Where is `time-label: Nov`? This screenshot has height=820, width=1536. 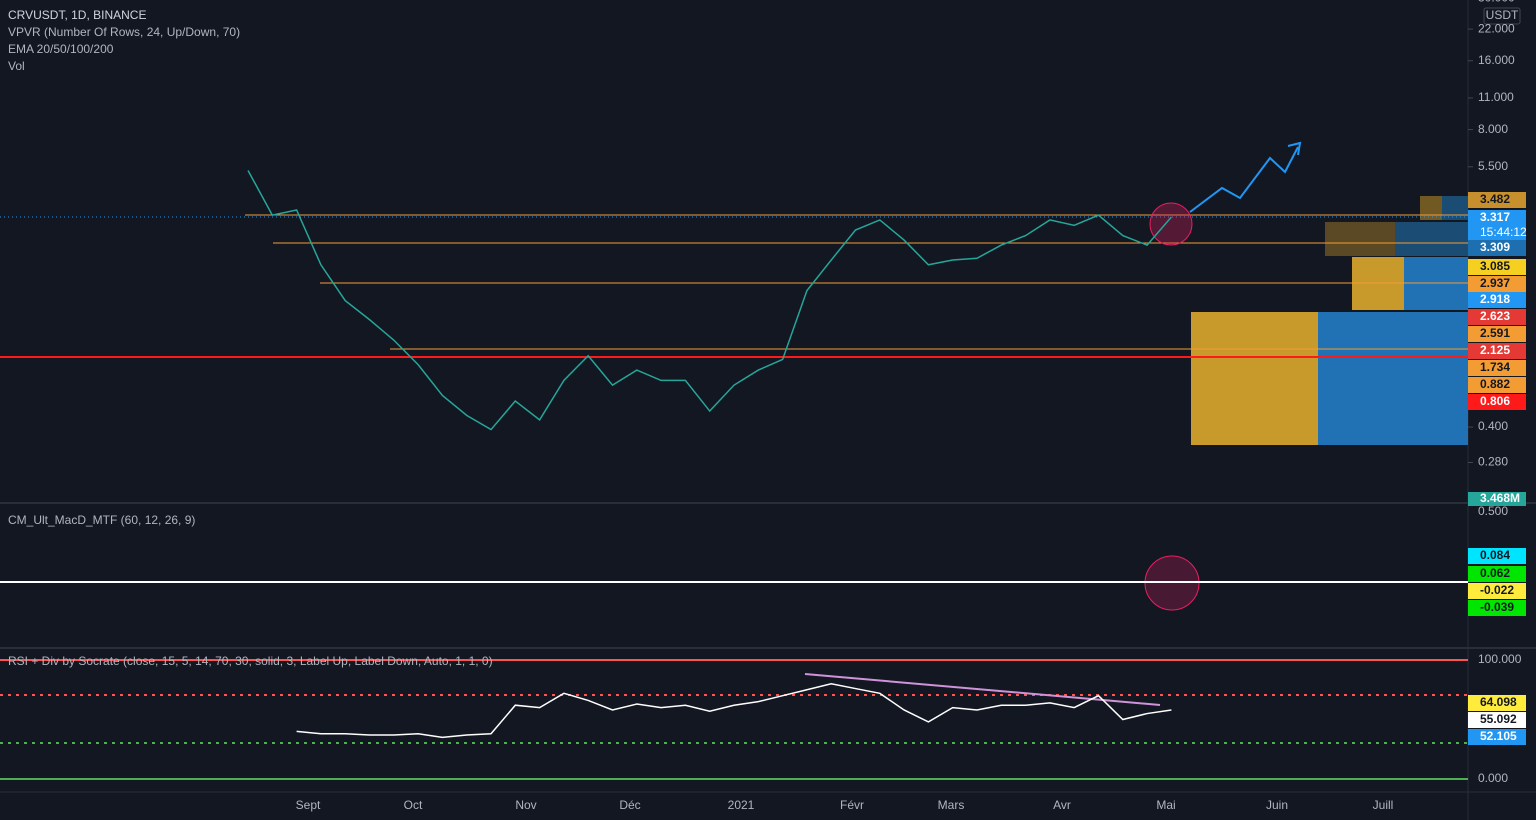 time-label: Nov is located at coordinates (525, 805).